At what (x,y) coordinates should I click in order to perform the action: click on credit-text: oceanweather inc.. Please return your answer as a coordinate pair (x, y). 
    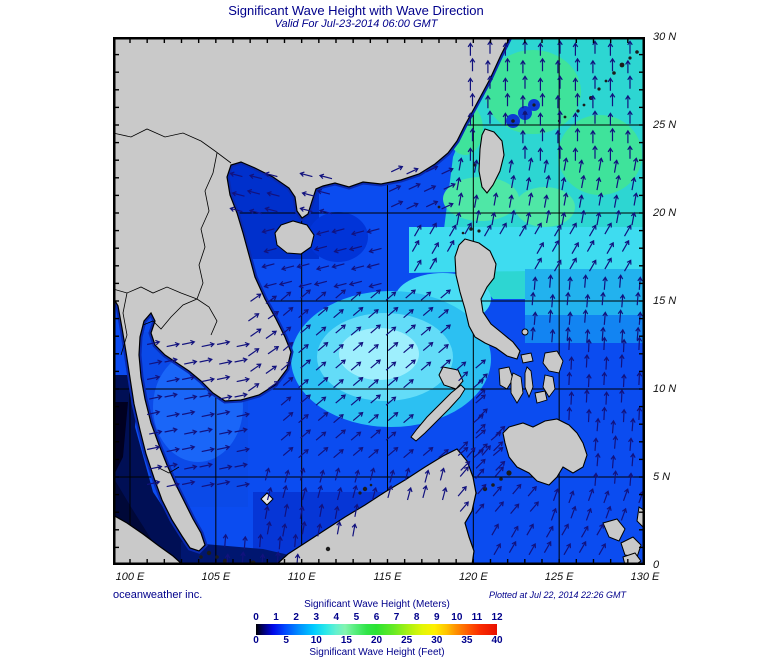
    Looking at the image, I should click on (158, 595).